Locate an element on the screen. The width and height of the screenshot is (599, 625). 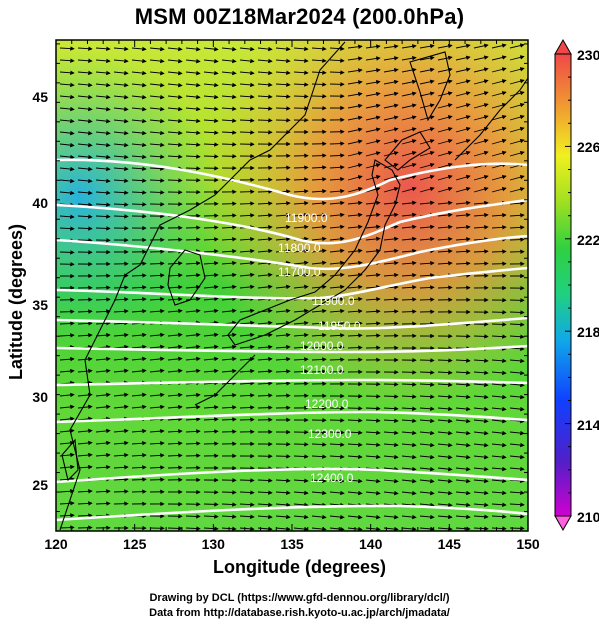
y-tick-label: 25 is located at coordinates (40, 485).